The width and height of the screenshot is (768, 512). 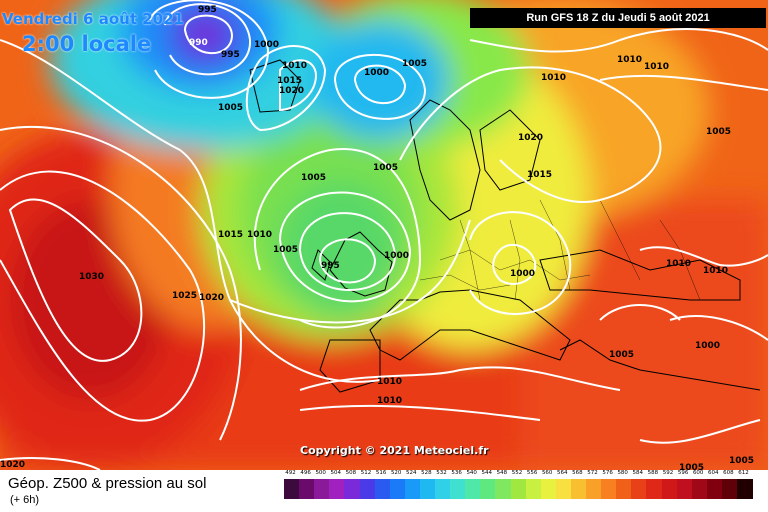 I want to click on low-center-label: 1000, so click(x=376, y=73).